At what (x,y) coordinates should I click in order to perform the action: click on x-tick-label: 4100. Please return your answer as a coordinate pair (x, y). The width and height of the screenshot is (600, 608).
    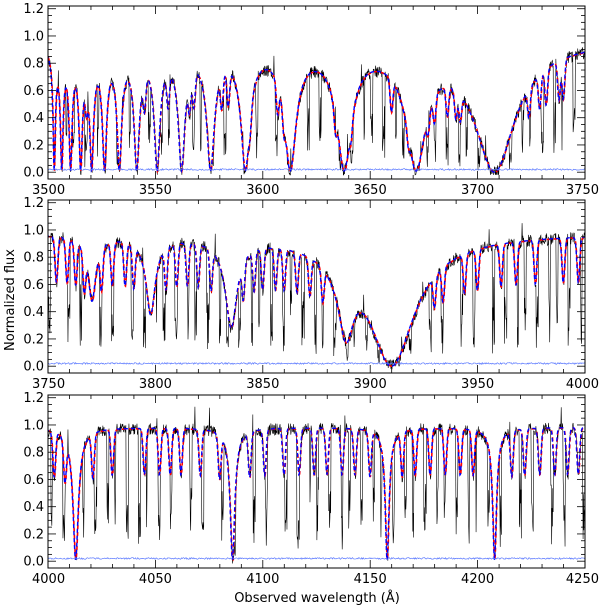
    Looking at the image, I should click on (262, 579).